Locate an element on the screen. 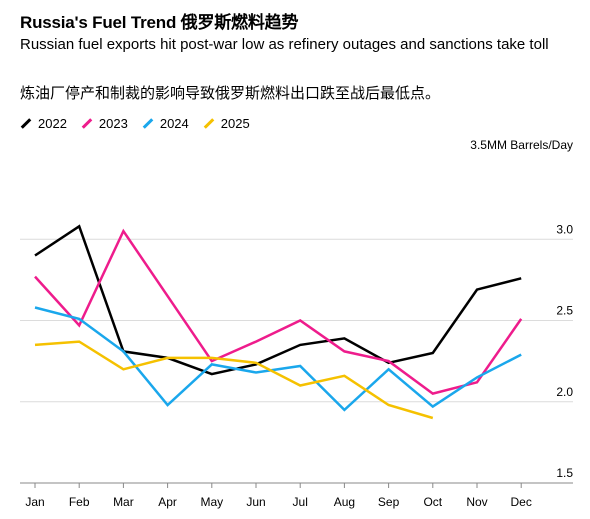  x-tick-label: May is located at coordinates (211, 502).